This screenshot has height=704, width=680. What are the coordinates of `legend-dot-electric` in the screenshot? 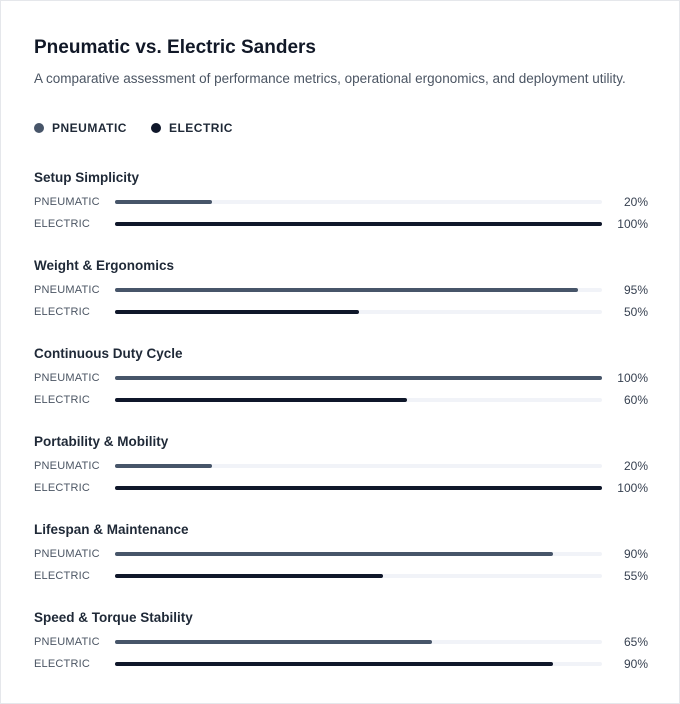 It's located at (155, 128).